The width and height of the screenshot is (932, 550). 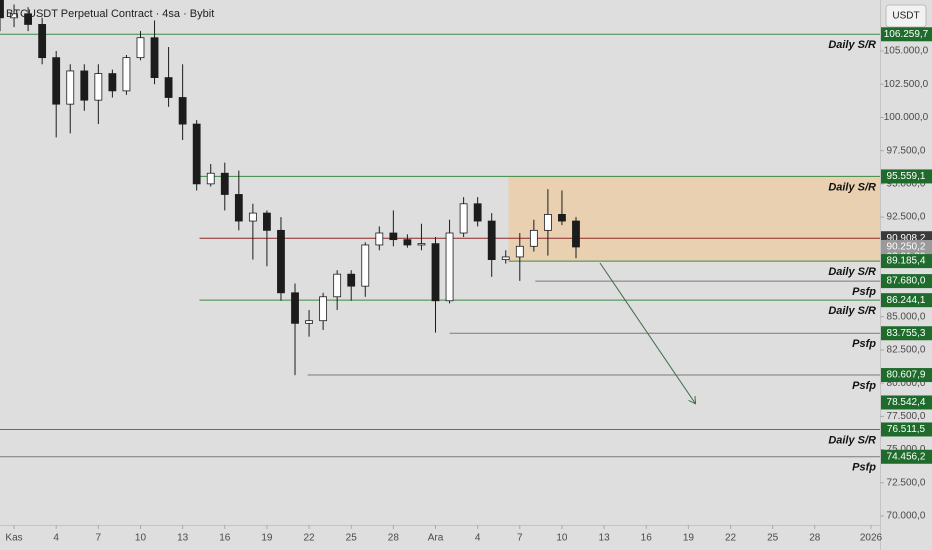 I want to click on y-tick-label: 100.000,0, so click(x=906, y=117).